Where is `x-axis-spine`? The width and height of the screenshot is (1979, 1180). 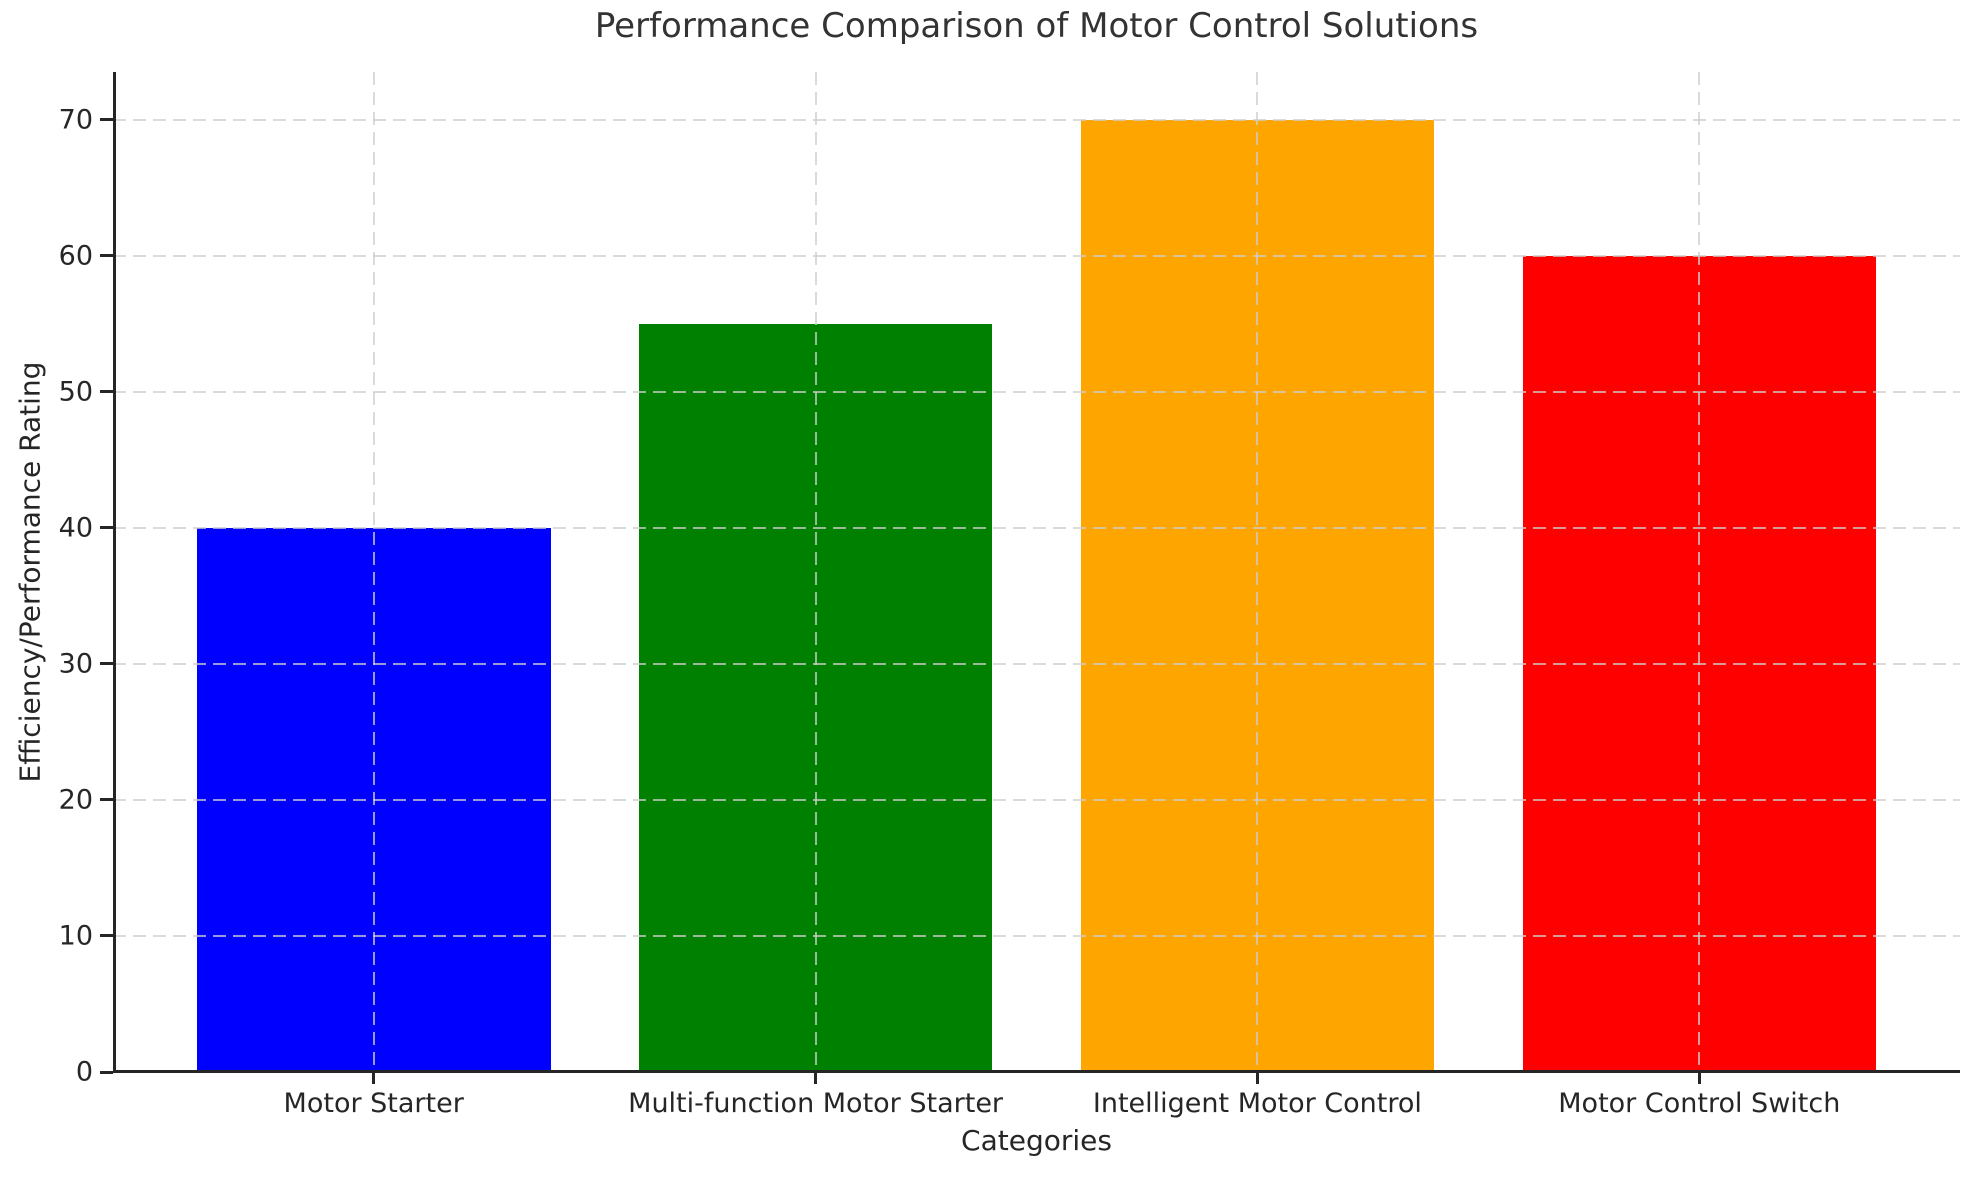
x-axis-spine is located at coordinates (1036, 1071).